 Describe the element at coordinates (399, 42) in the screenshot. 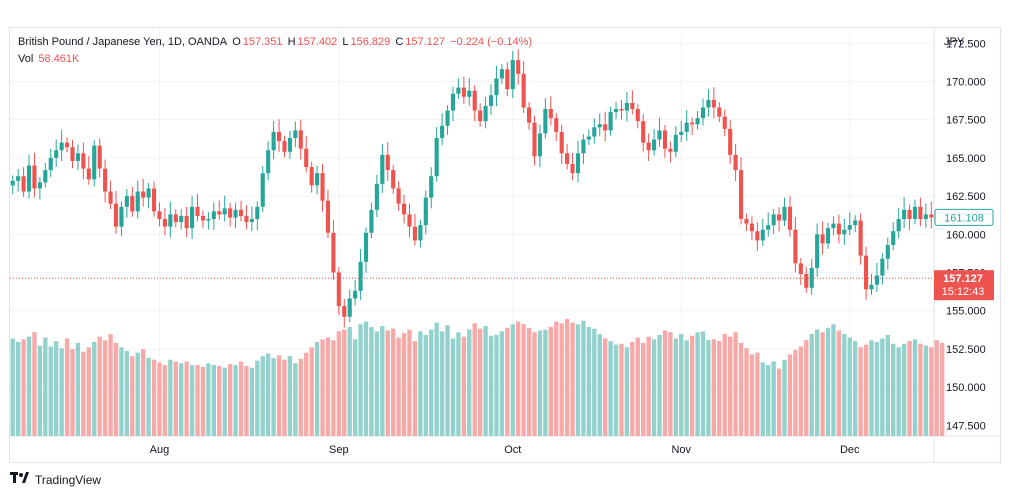

I see `close-label: C` at that location.